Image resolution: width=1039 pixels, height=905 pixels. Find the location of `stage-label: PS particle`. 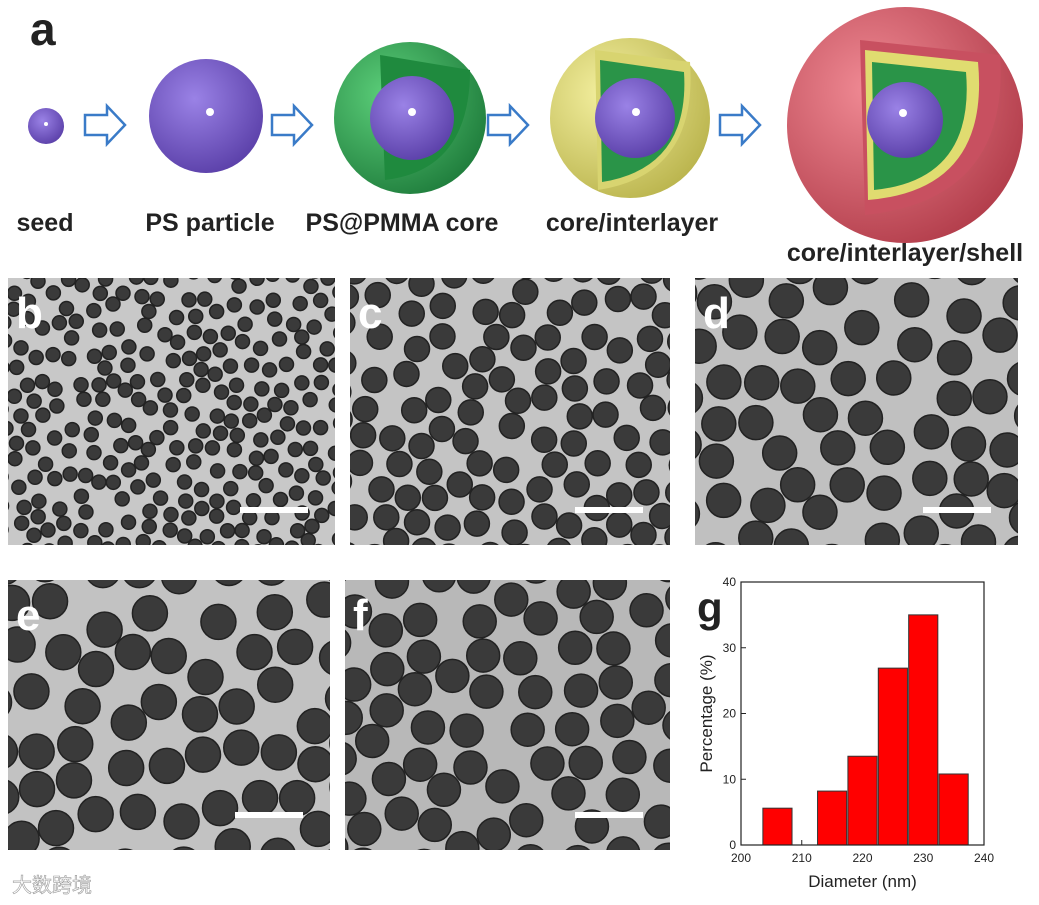

stage-label: PS particle is located at coordinates (209, 223).